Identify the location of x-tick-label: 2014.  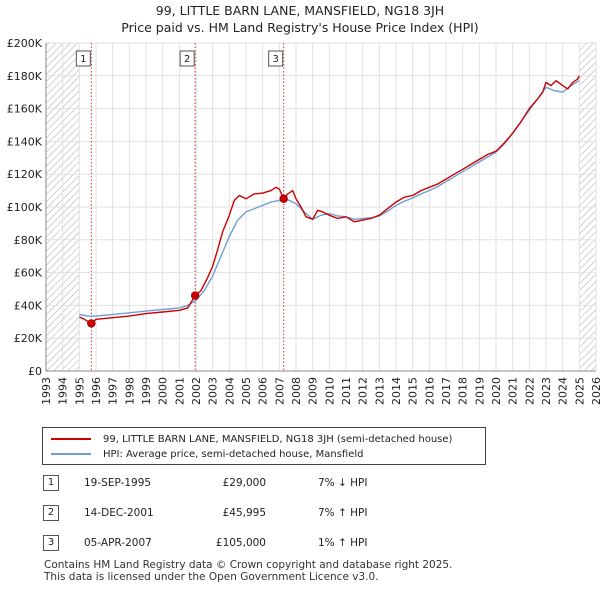
(396, 391).